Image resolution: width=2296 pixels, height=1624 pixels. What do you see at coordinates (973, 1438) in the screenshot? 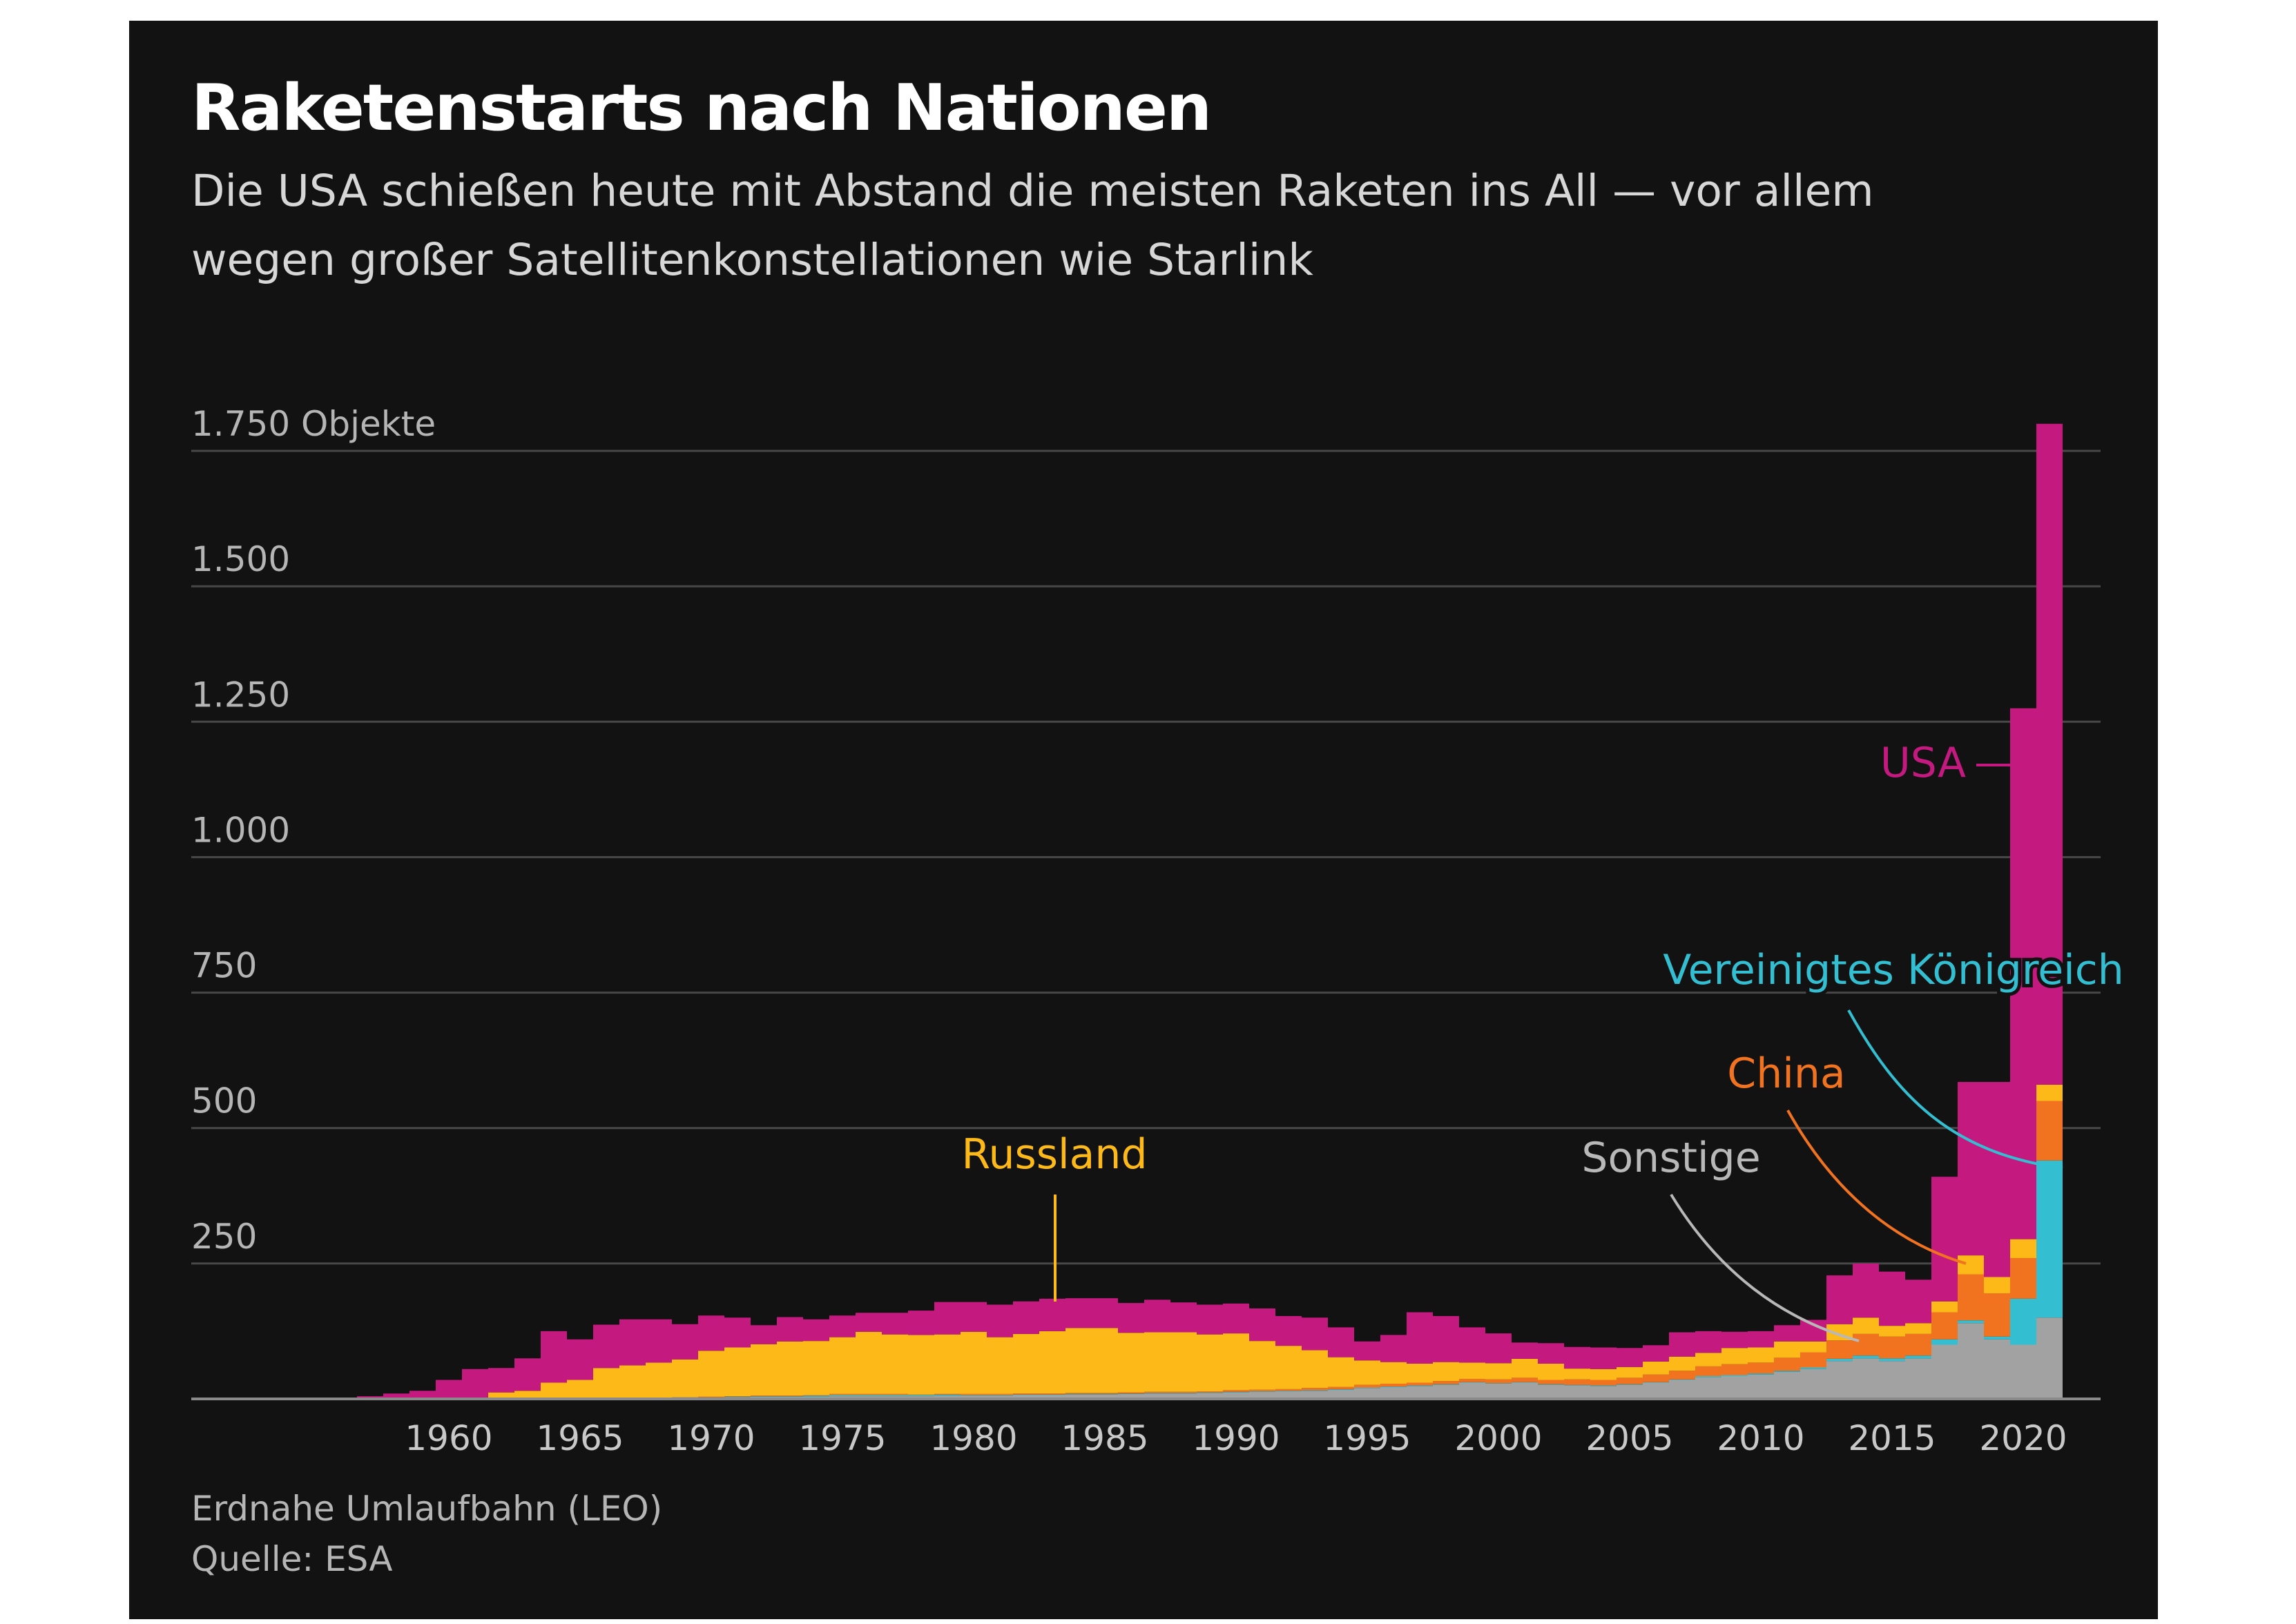
I see `x-tick-label: 1980` at bounding box center [973, 1438].